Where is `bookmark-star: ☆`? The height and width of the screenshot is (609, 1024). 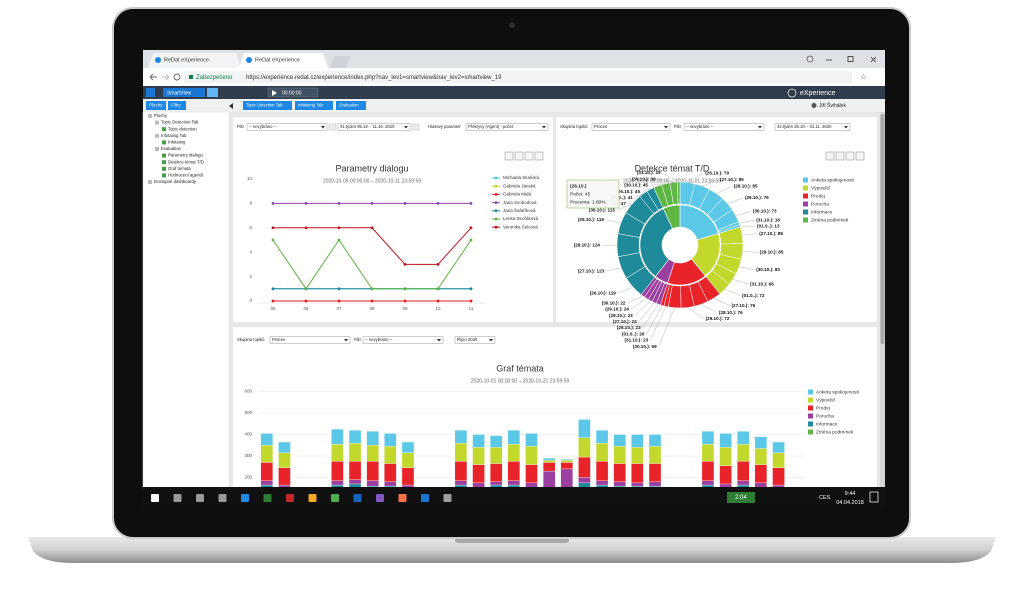 bookmark-star: ☆ is located at coordinates (863, 77).